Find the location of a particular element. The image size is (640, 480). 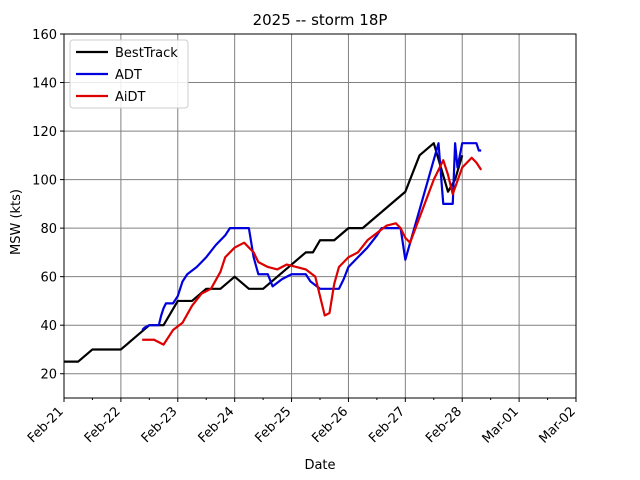

x-tick-label: Feb-25 is located at coordinates (273, 425).